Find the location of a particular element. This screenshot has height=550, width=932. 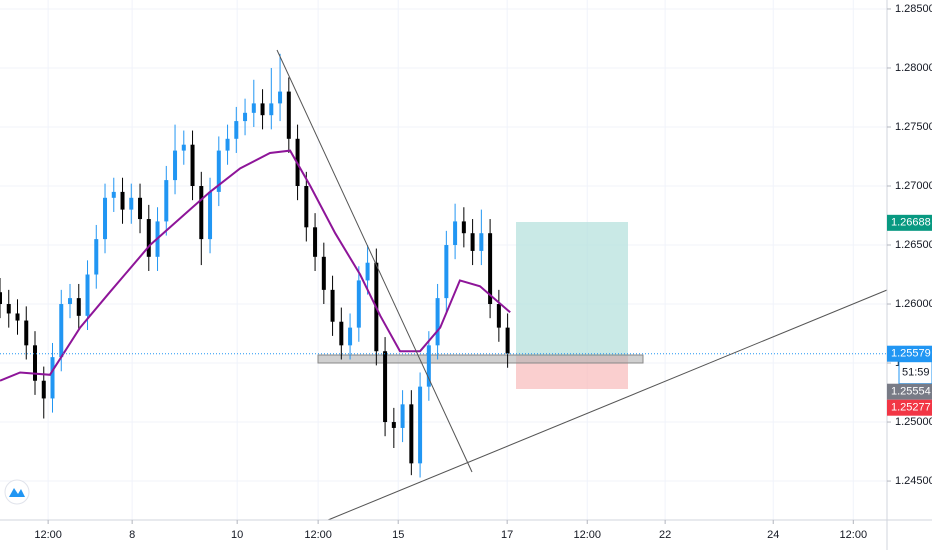

y-tick-label: 1.24500 is located at coordinates (913, 481).